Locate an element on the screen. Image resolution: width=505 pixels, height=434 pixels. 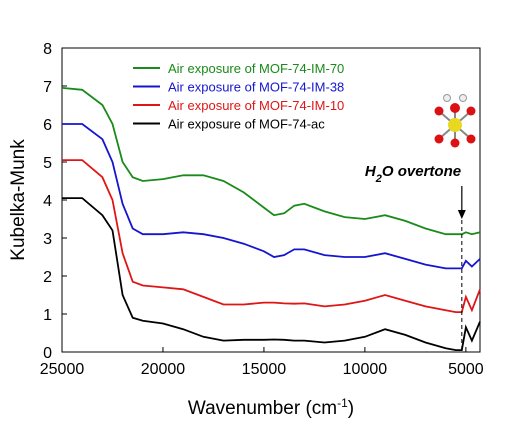
y-tick-label: 8 is located at coordinates (47, 49).